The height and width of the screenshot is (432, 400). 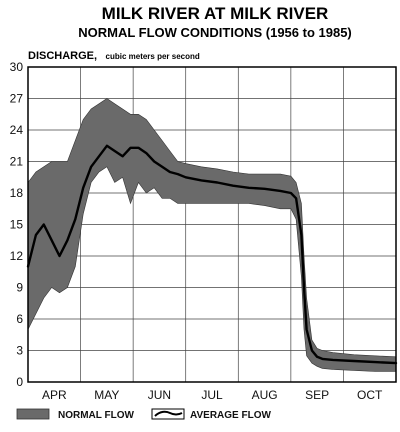 I want to click on x-tick-label: JUL, so click(x=212, y=395).